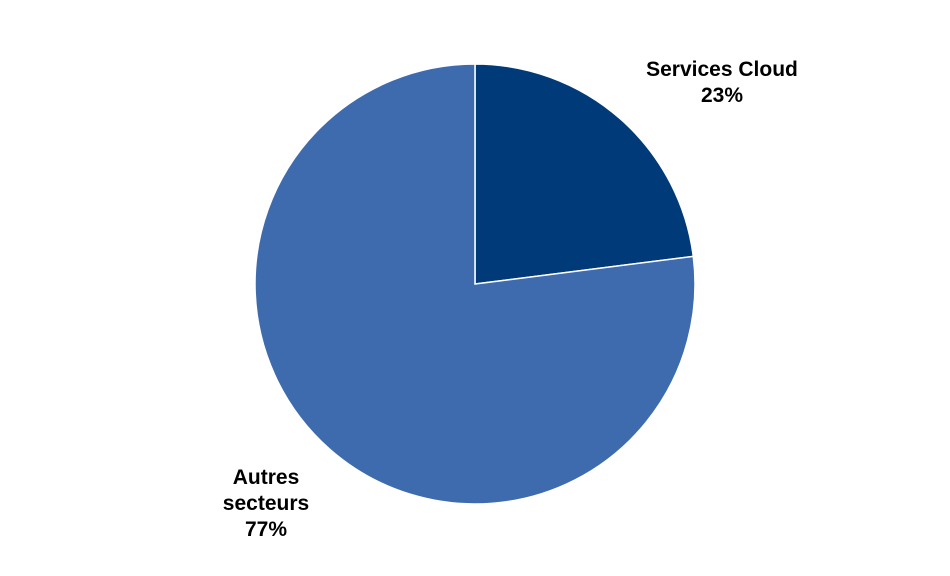 Image resolution: width=950 pixels, height=576 pixels. I want to click on slice-percent-label: 77%, so click(266, 529).